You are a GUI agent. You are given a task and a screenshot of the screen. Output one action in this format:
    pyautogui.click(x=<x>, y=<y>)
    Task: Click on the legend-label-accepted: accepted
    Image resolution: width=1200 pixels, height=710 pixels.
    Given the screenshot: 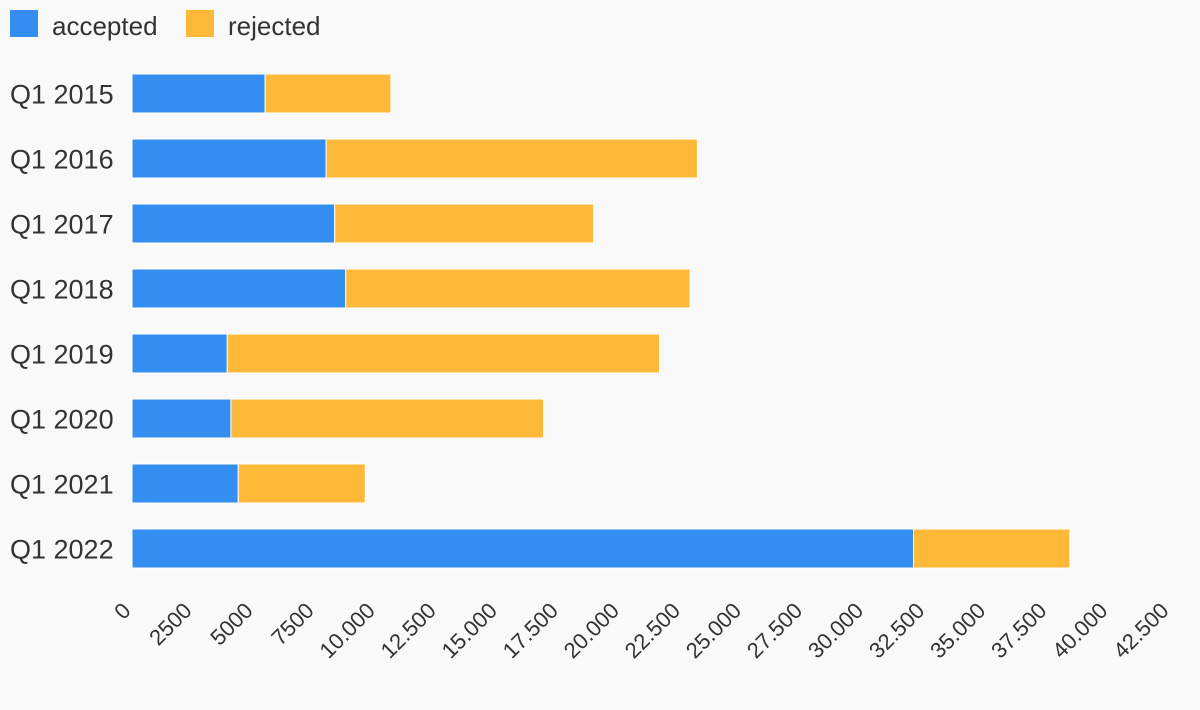 What is the action you would take?
    pyautogui.click(x=105, y=26)
    